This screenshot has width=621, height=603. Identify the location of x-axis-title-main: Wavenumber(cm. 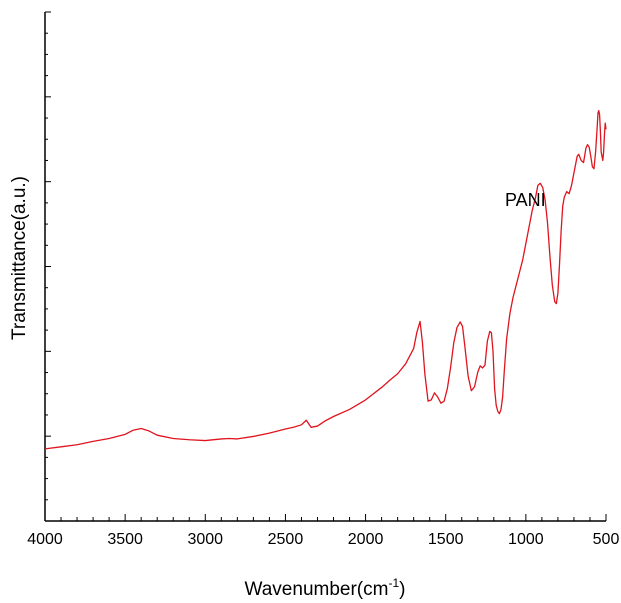
(317, 589).